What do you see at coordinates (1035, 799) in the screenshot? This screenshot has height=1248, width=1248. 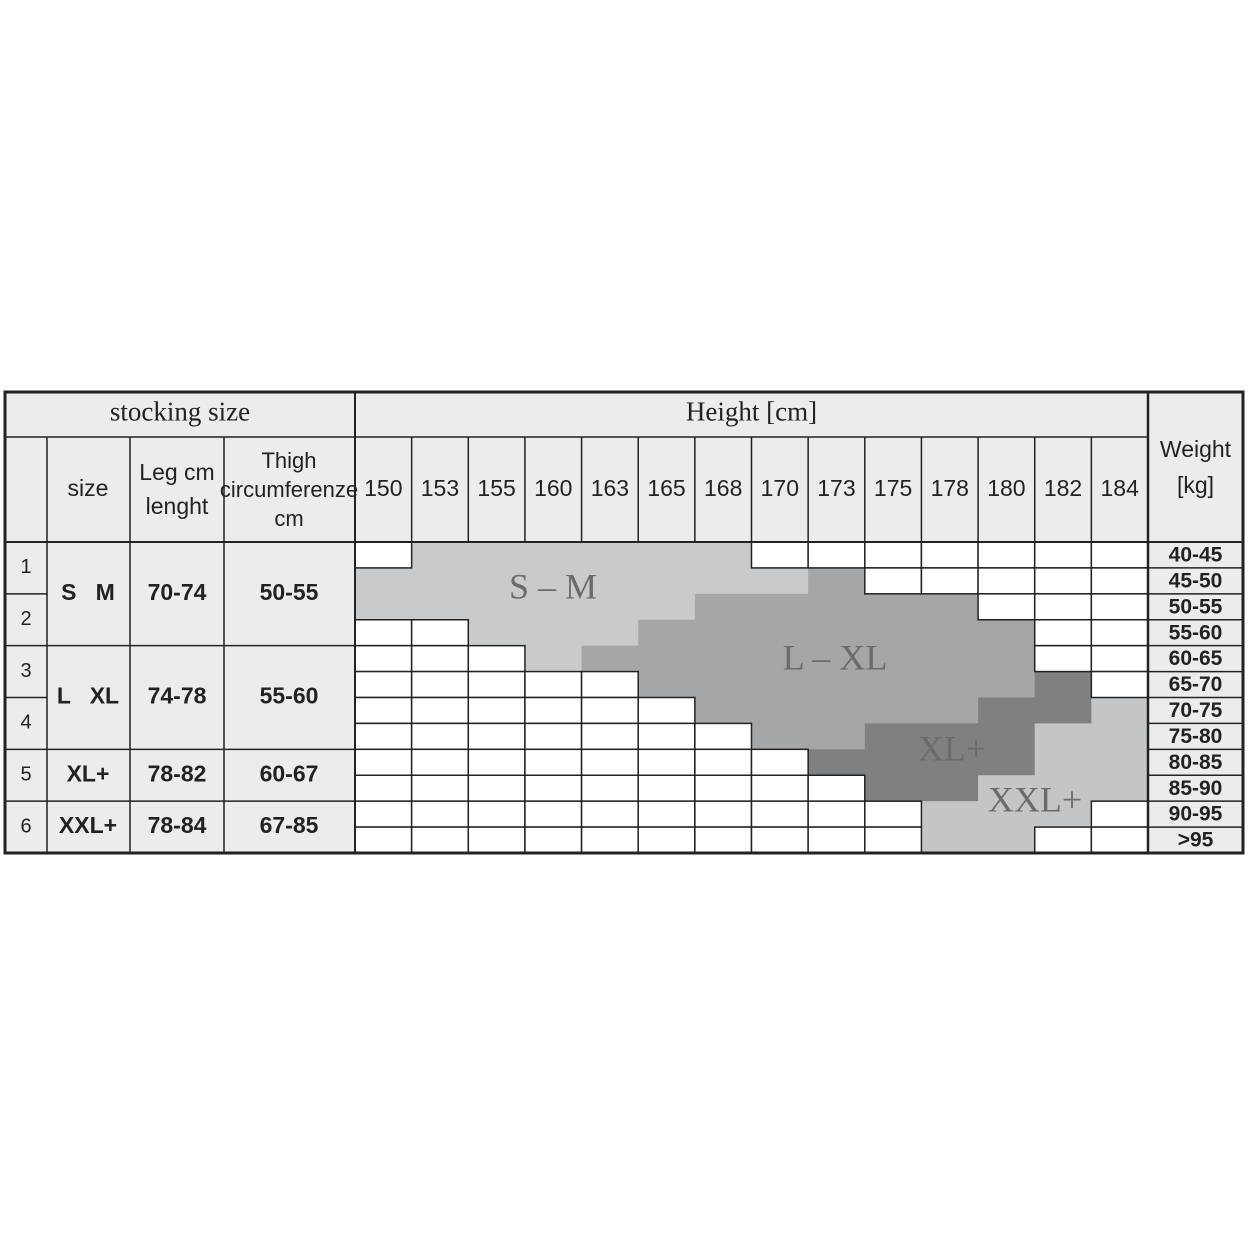 I see `zone-label: XXL+` at bounding box center [1035, 799].